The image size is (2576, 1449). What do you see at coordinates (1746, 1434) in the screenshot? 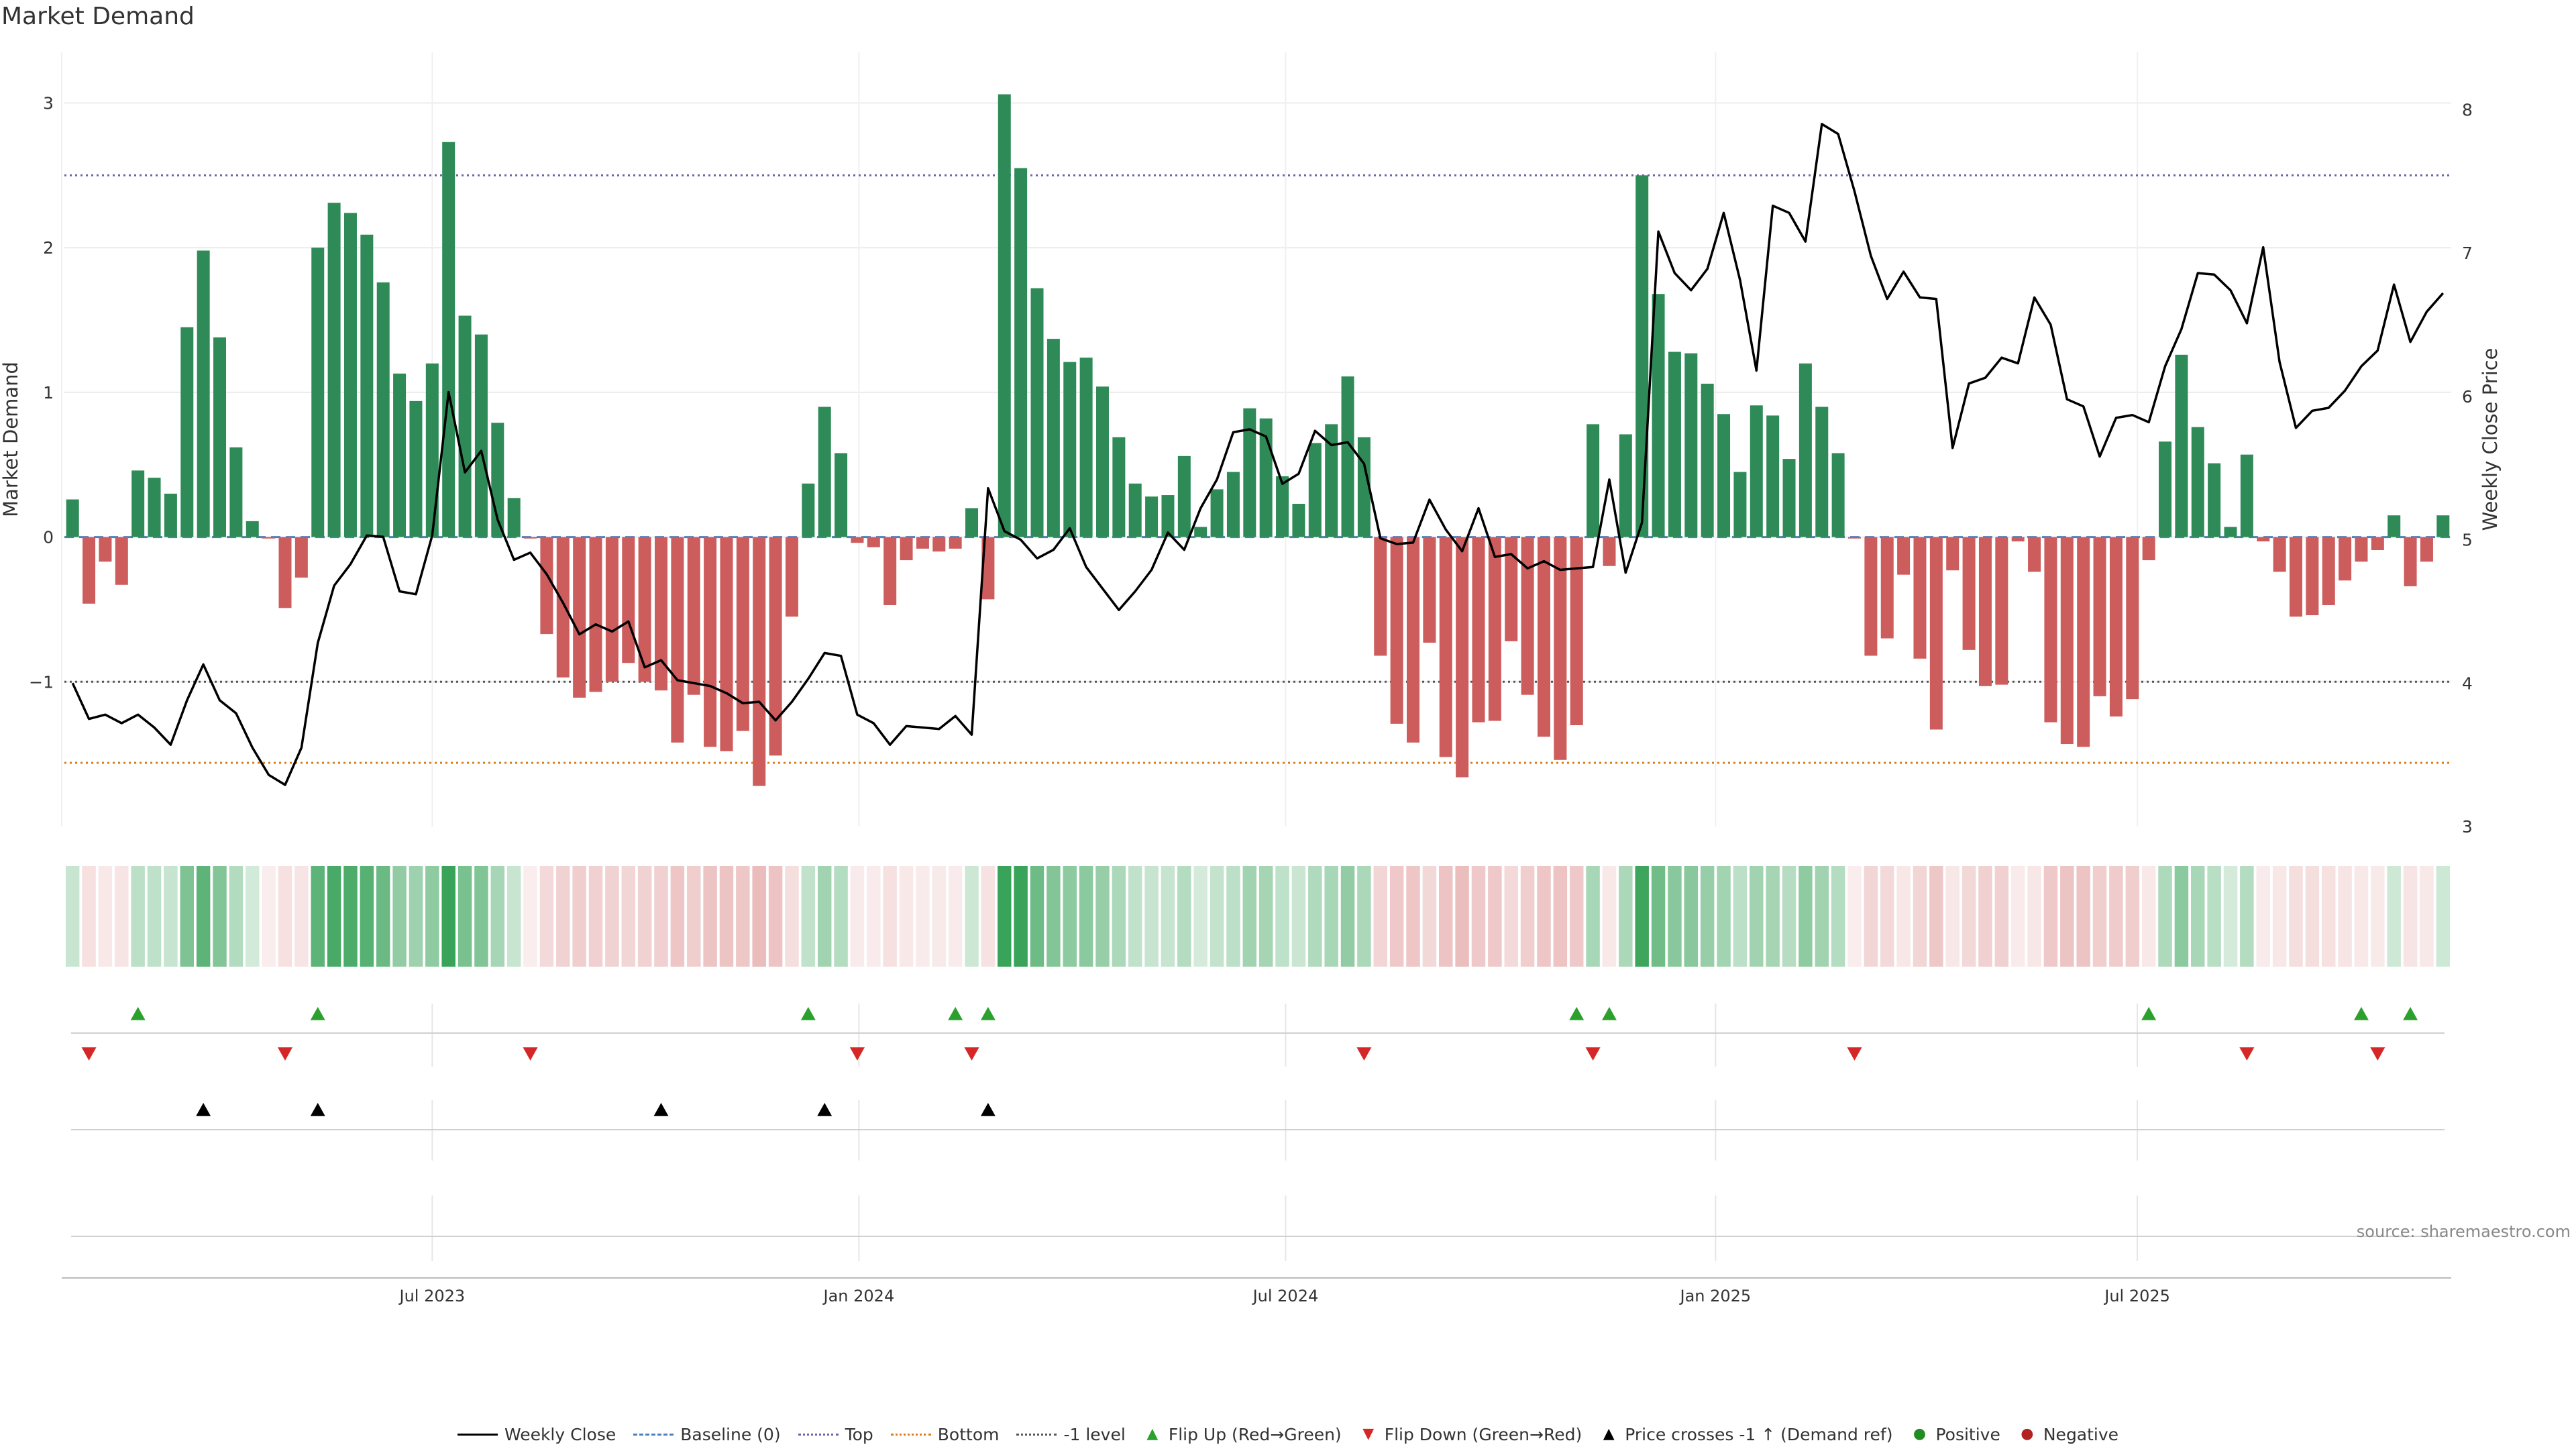
I see `legend-item-price-crosses: ▲ Price crosses -1 ↑ (Demand ref)` at bounding box center [1746, 1434].